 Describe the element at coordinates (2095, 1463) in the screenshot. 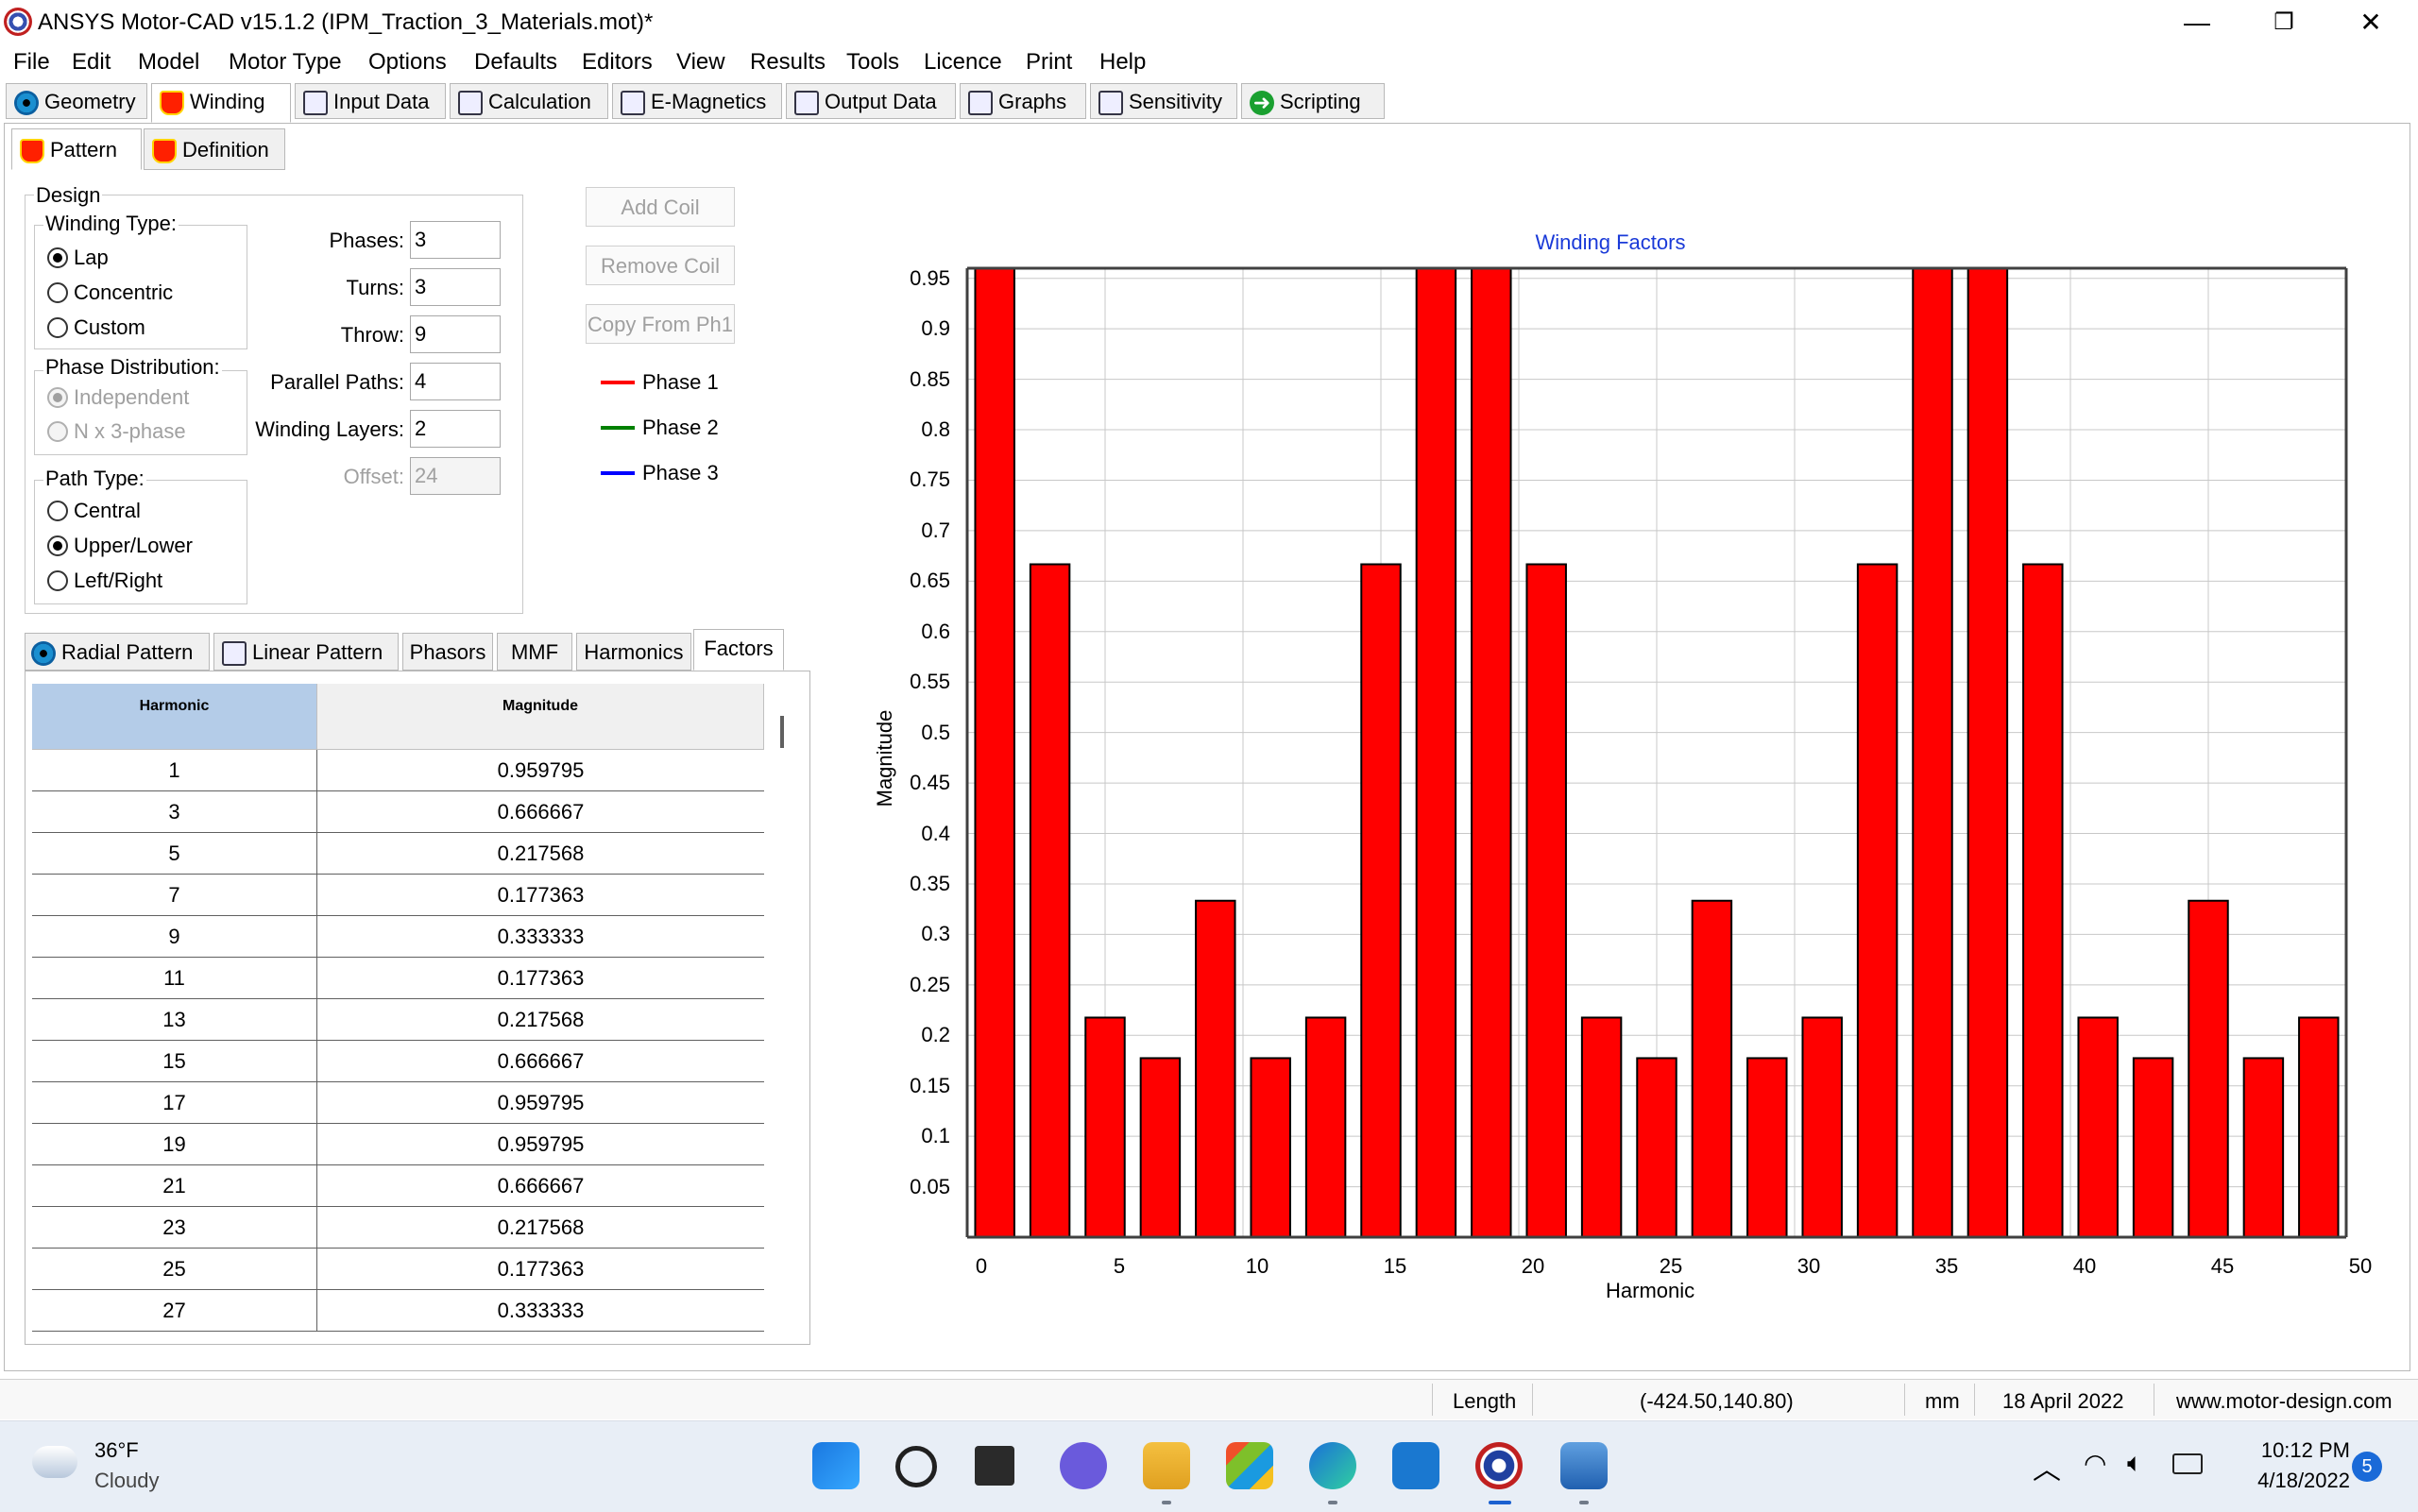

I see `wifi-icon: ◠` at that location.